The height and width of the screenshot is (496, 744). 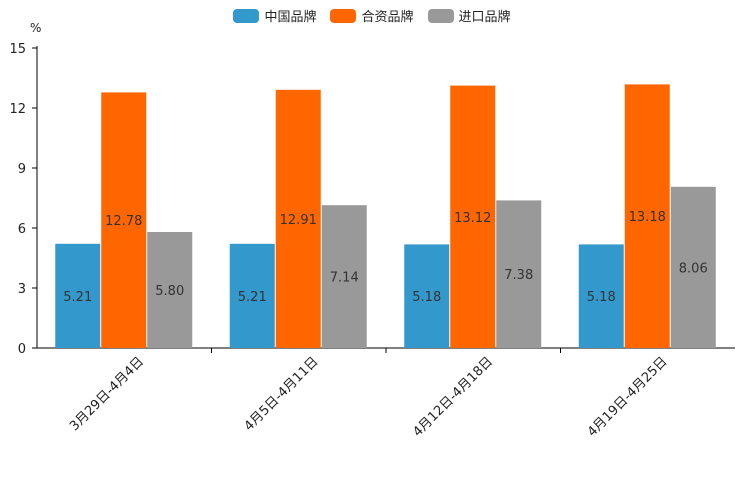 I want to click on bar-value-label: 12.91, so click(x=298, y=220).